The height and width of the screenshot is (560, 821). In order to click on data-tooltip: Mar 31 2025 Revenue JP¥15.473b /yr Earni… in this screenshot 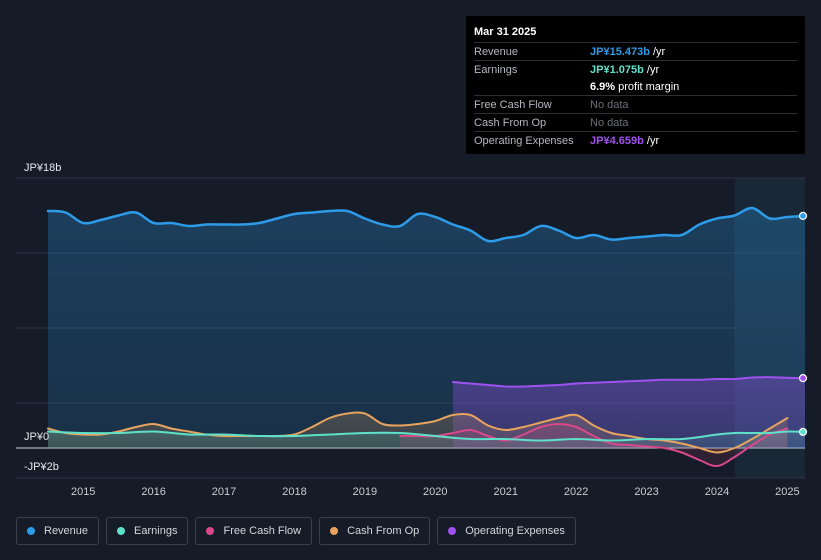, I will do `click(635, 85)`.